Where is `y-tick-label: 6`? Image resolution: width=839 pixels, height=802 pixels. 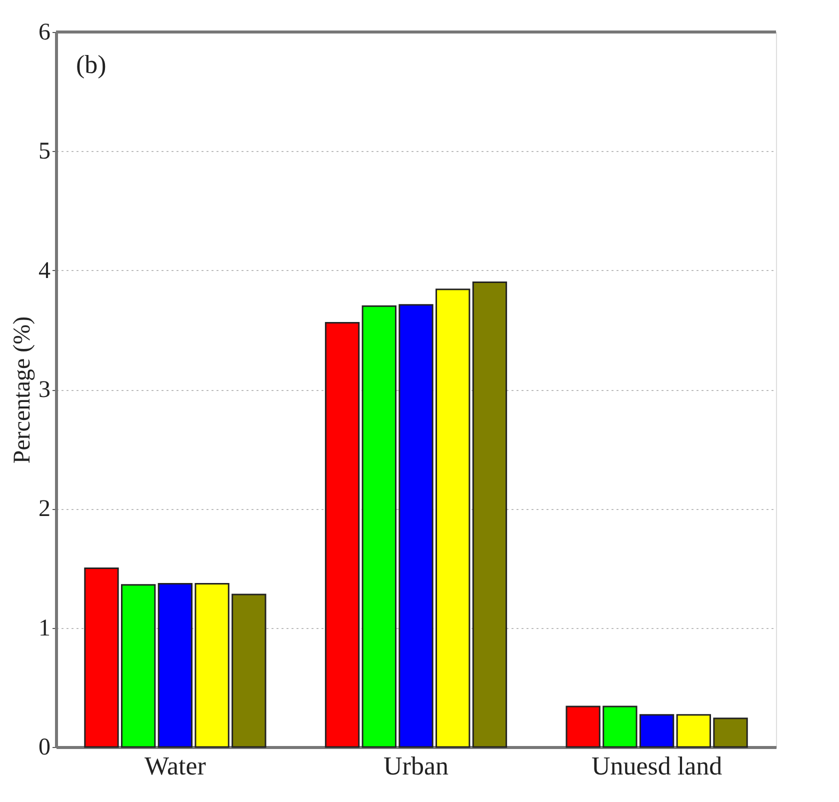
y-tick-label: 6 is located at coordinates (44, 33).